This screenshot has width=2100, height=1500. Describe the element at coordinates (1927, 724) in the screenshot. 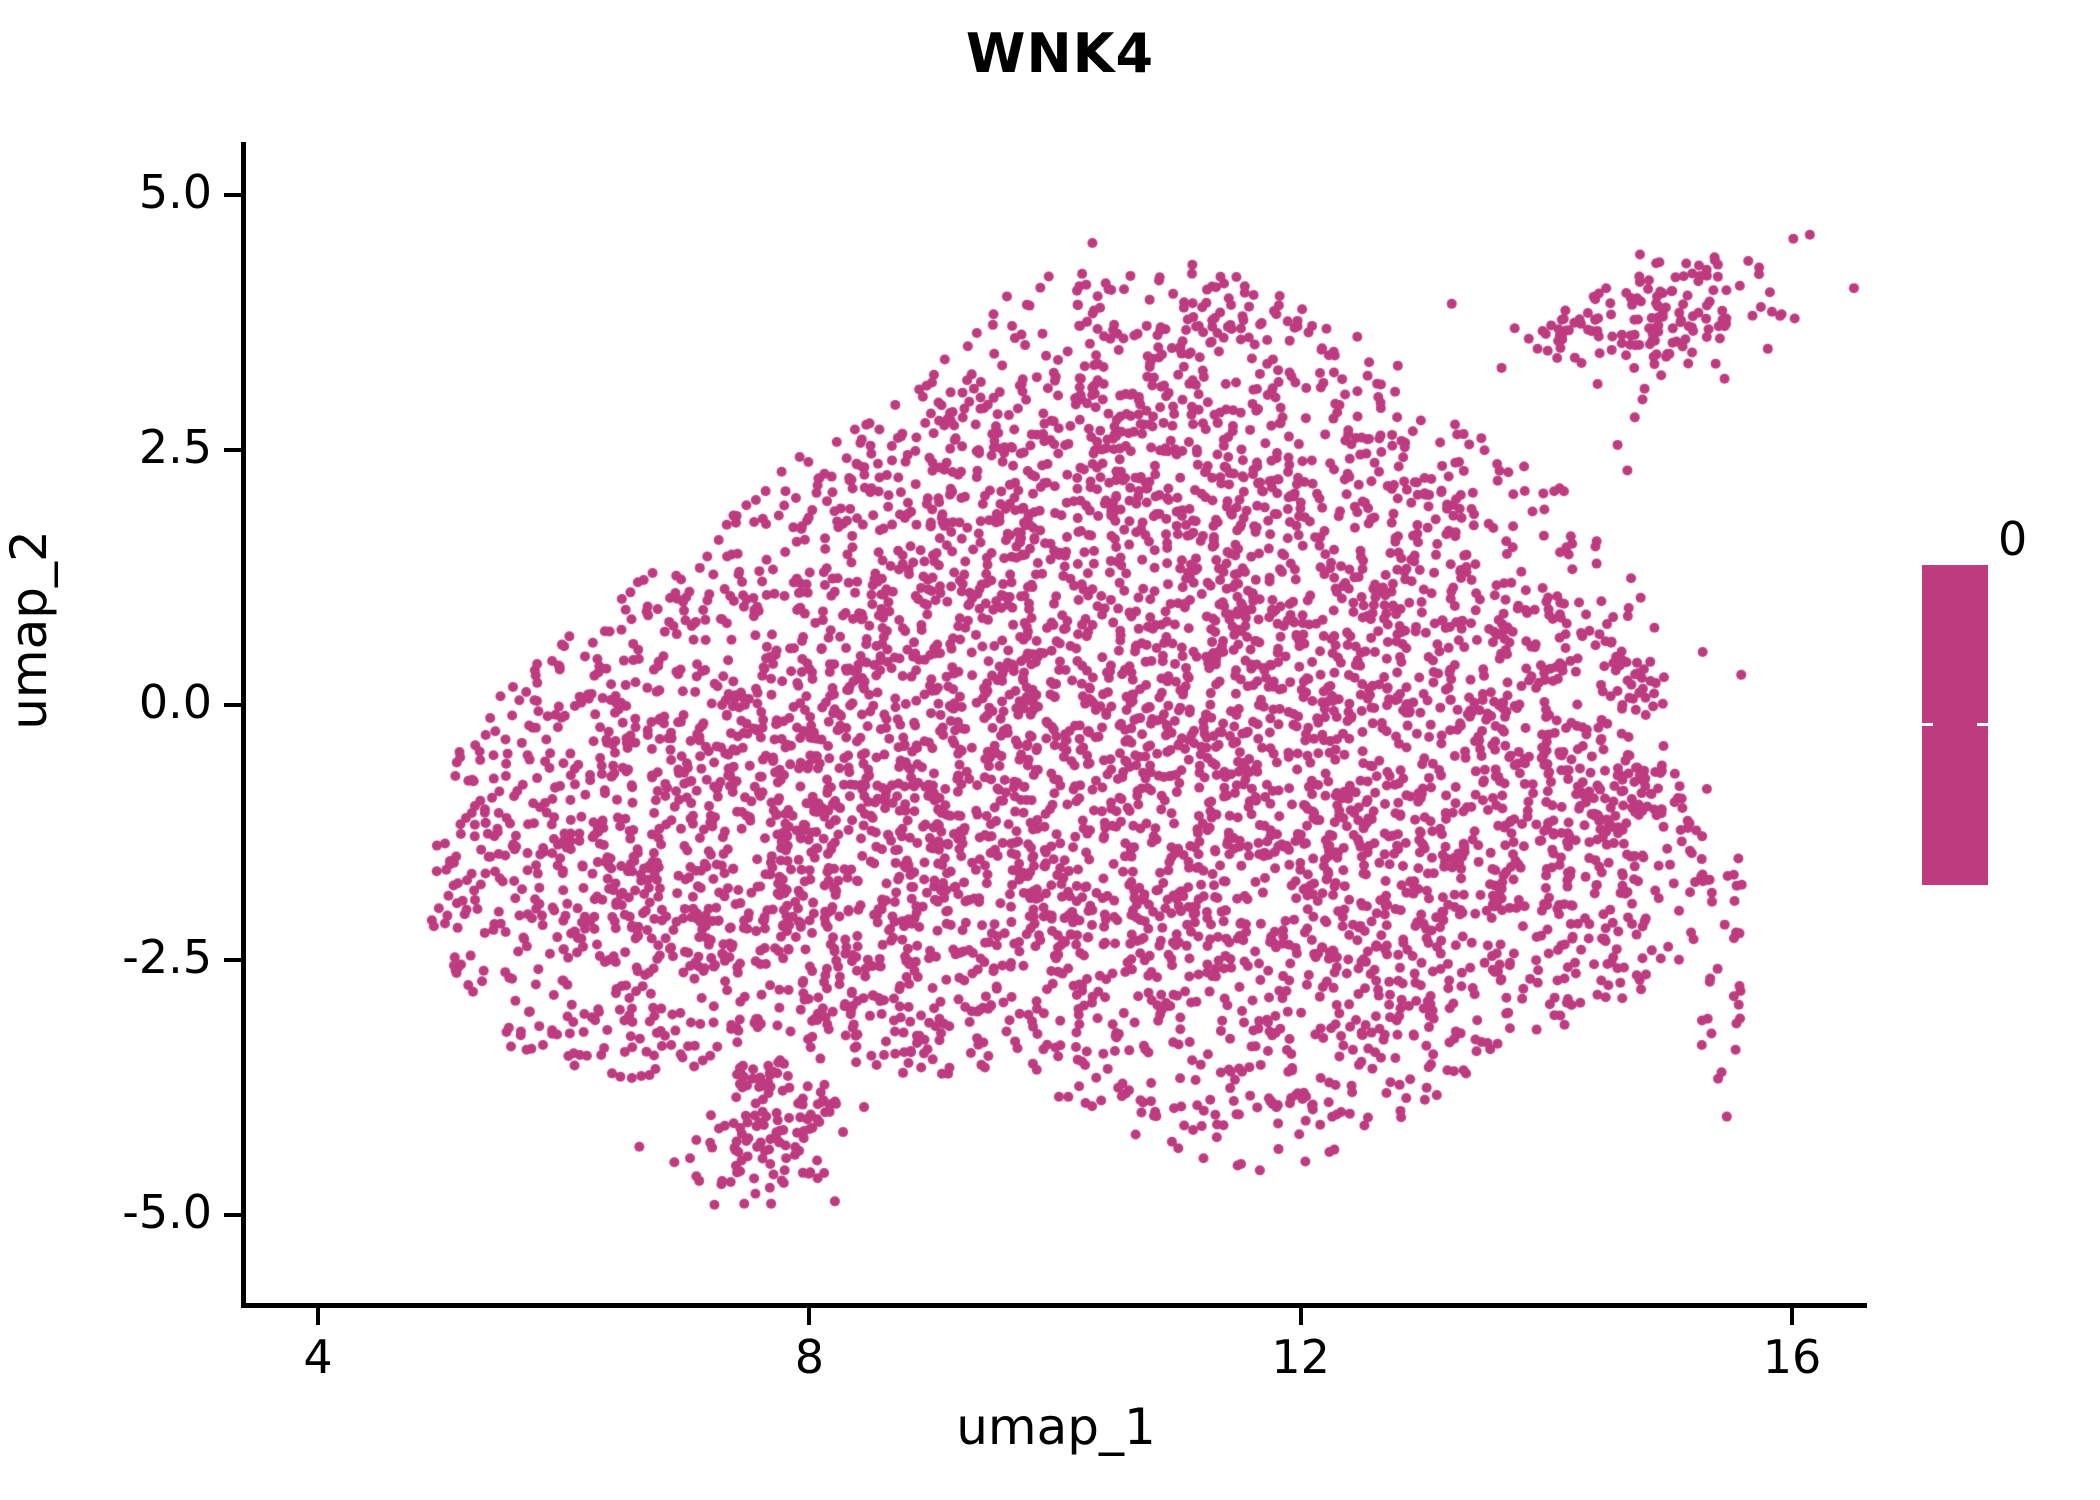

I see `colorbar-tick-mark-left` at that location.